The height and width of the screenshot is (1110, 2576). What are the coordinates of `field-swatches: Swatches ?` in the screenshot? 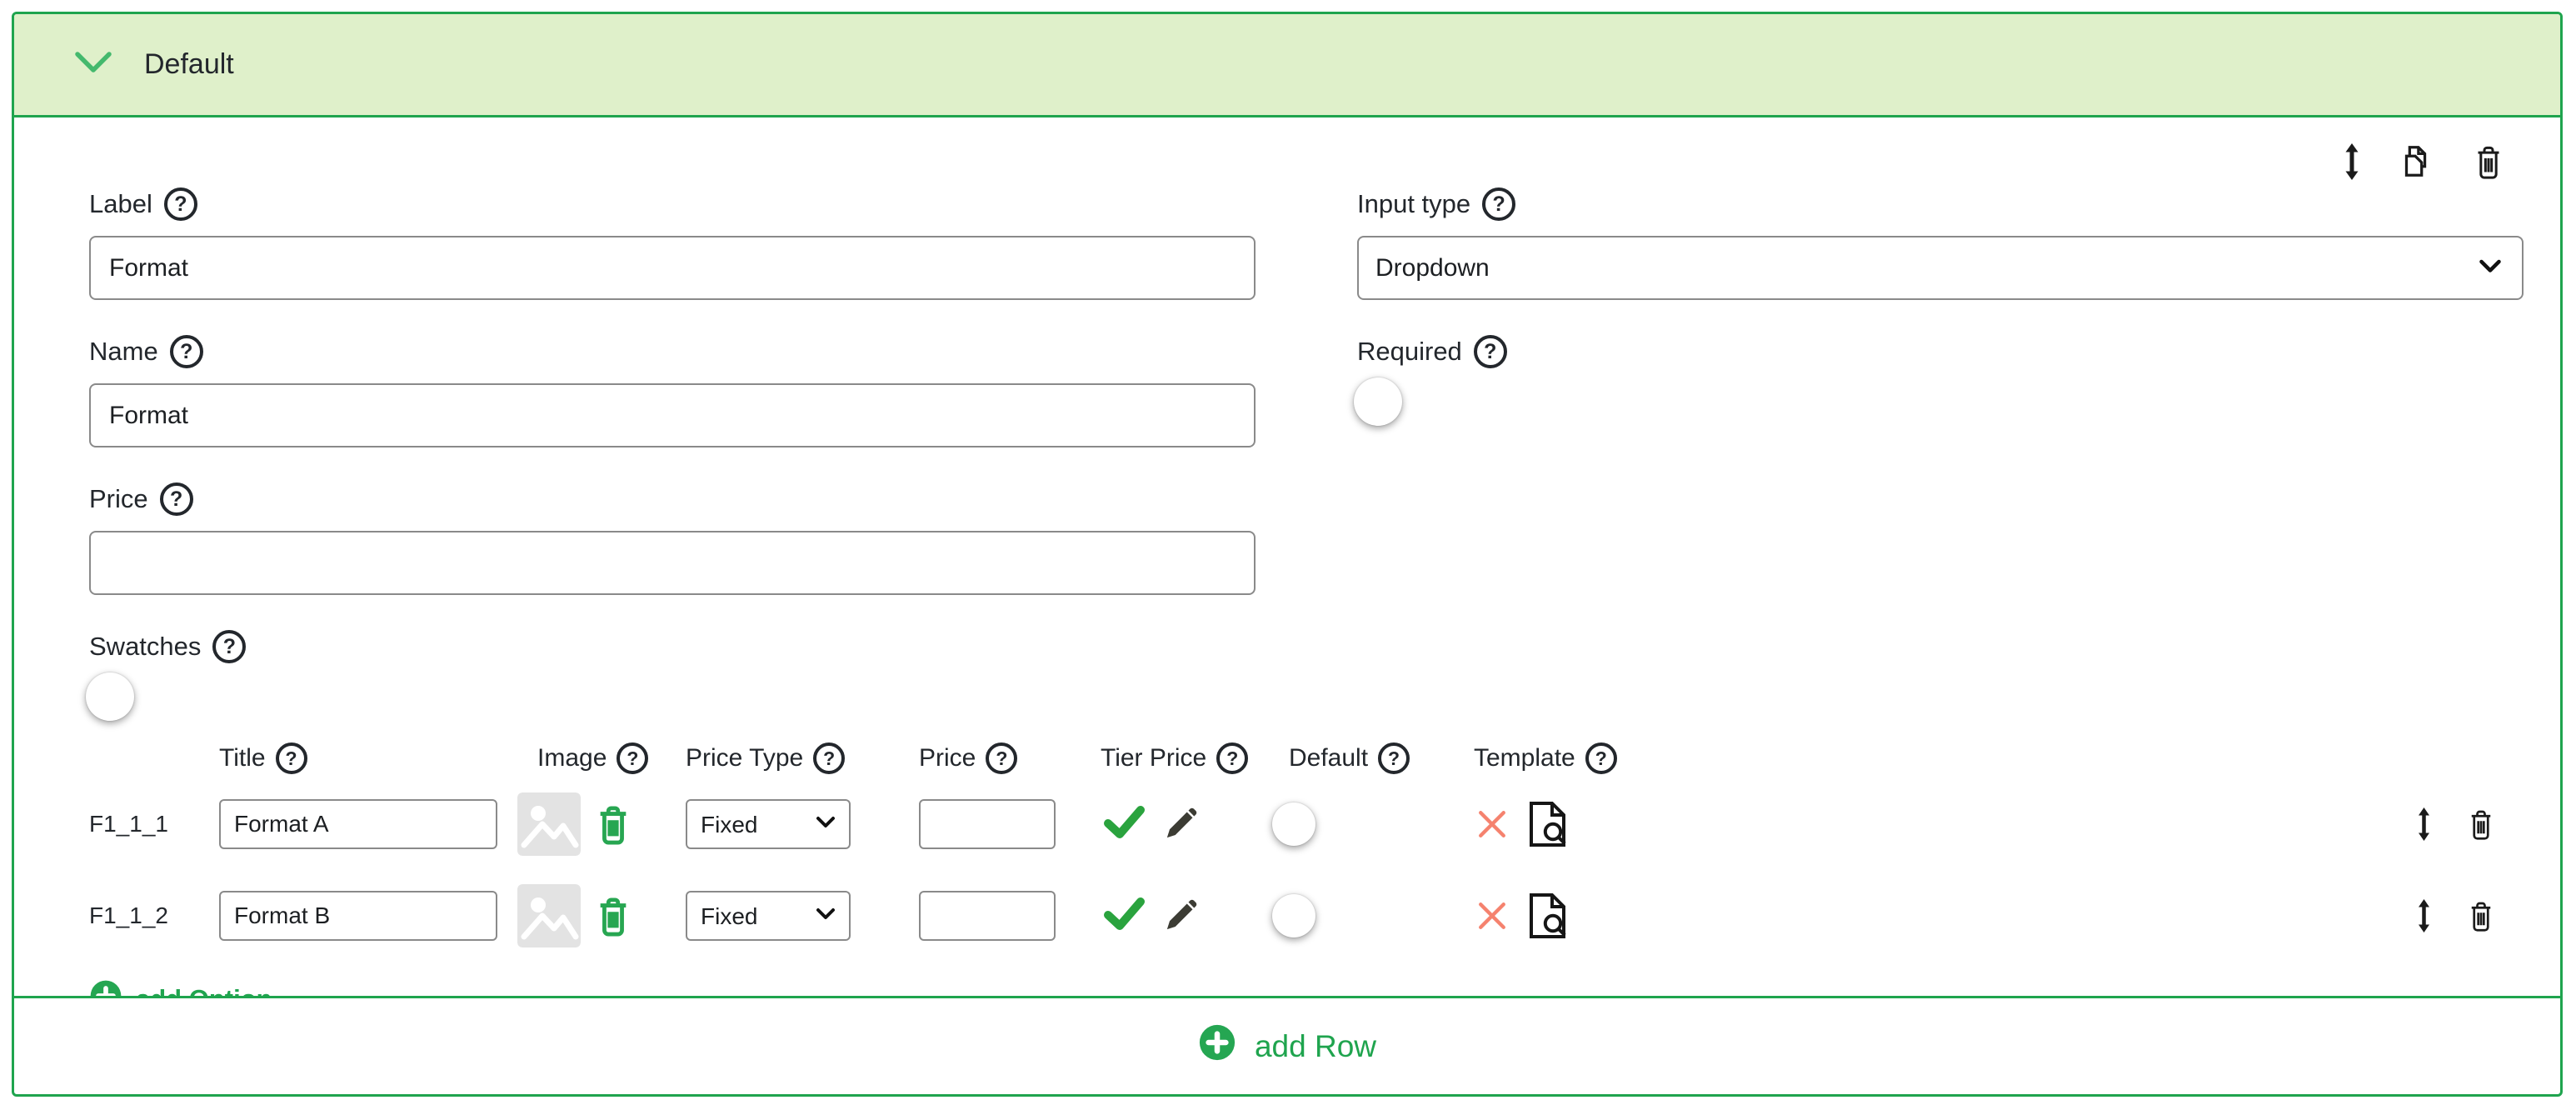 It's located at (671, 674).